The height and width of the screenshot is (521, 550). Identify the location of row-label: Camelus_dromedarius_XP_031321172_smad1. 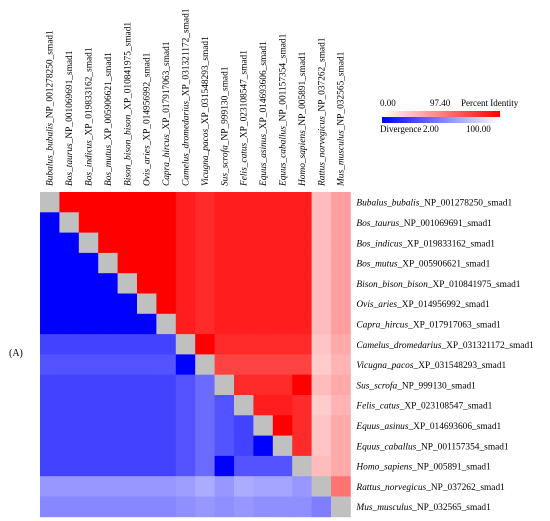
(445, 346).